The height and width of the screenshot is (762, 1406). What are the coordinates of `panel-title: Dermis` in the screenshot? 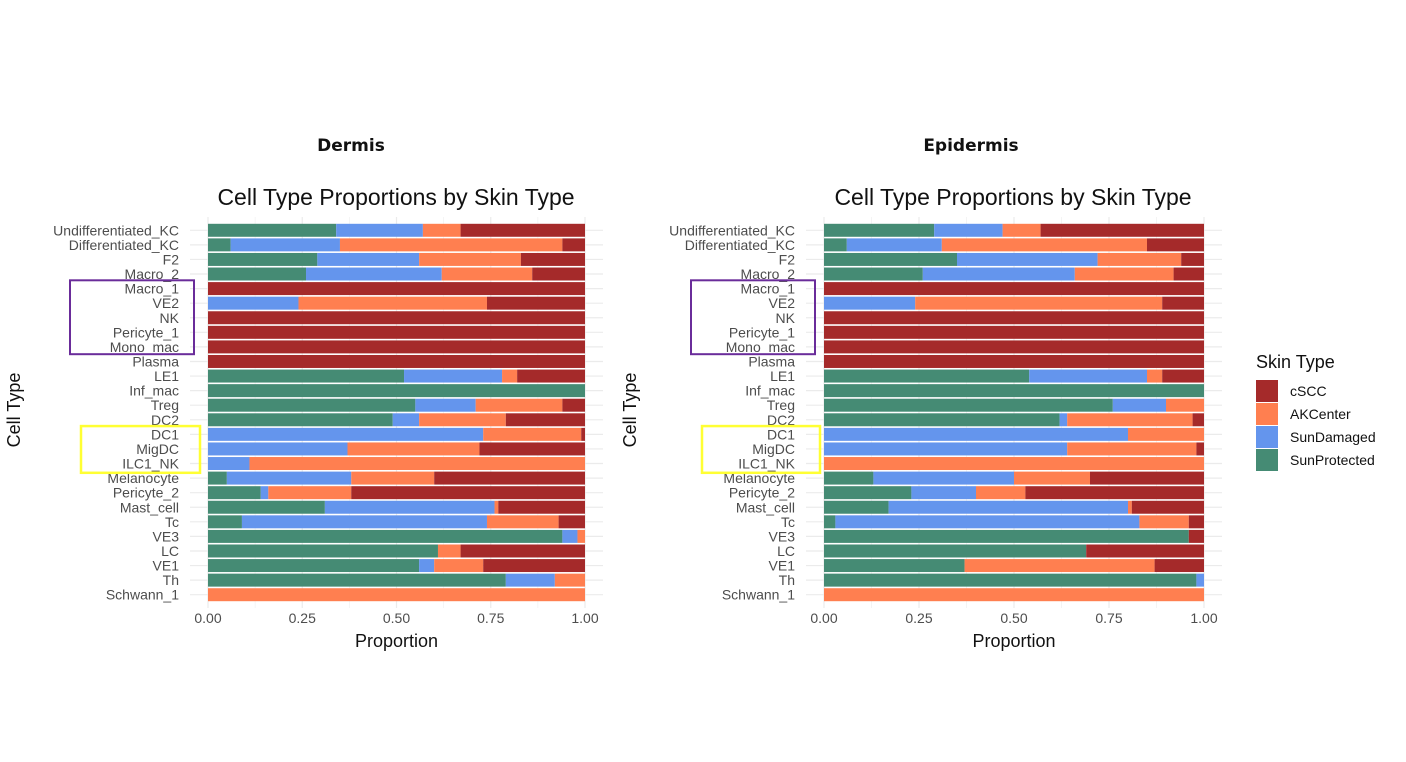 It's located at (351, 146).